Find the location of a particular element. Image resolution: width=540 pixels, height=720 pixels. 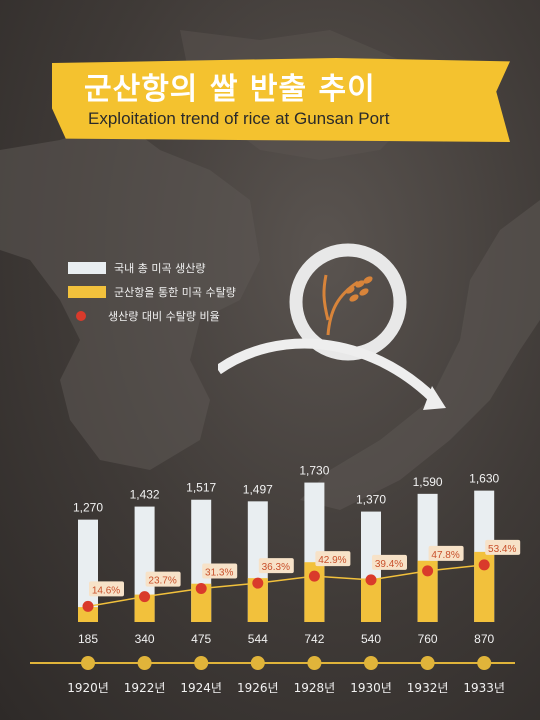

ratio-value-label: 42.9% is located at coordinates (332, 560).